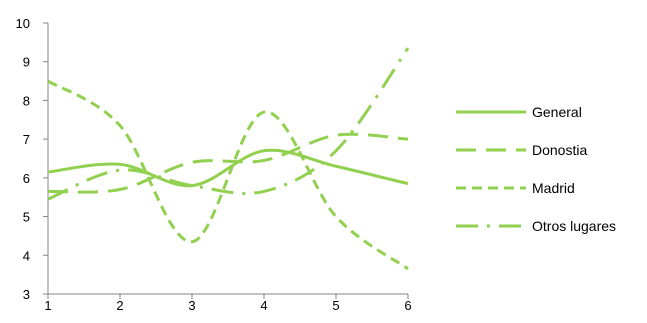 This screenshot has width=647, height=323. Describe the element at coordinates (191, 305) in the screenshot. I see `x-tick-label: 3` at that location.